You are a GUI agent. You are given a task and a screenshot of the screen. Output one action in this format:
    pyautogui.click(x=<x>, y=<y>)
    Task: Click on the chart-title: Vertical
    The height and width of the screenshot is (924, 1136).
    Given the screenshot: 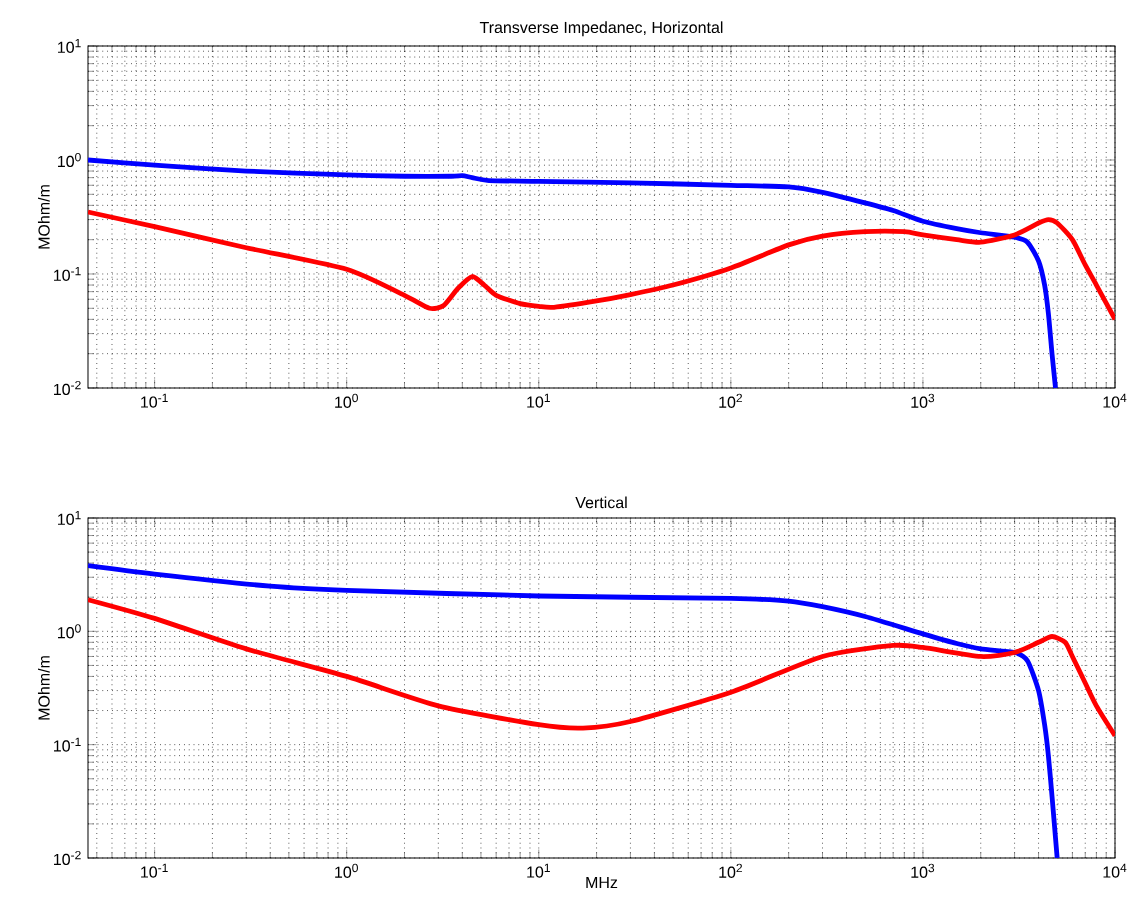 What is the action you would take?
    pyautogui.click(x=601, y=502)
    